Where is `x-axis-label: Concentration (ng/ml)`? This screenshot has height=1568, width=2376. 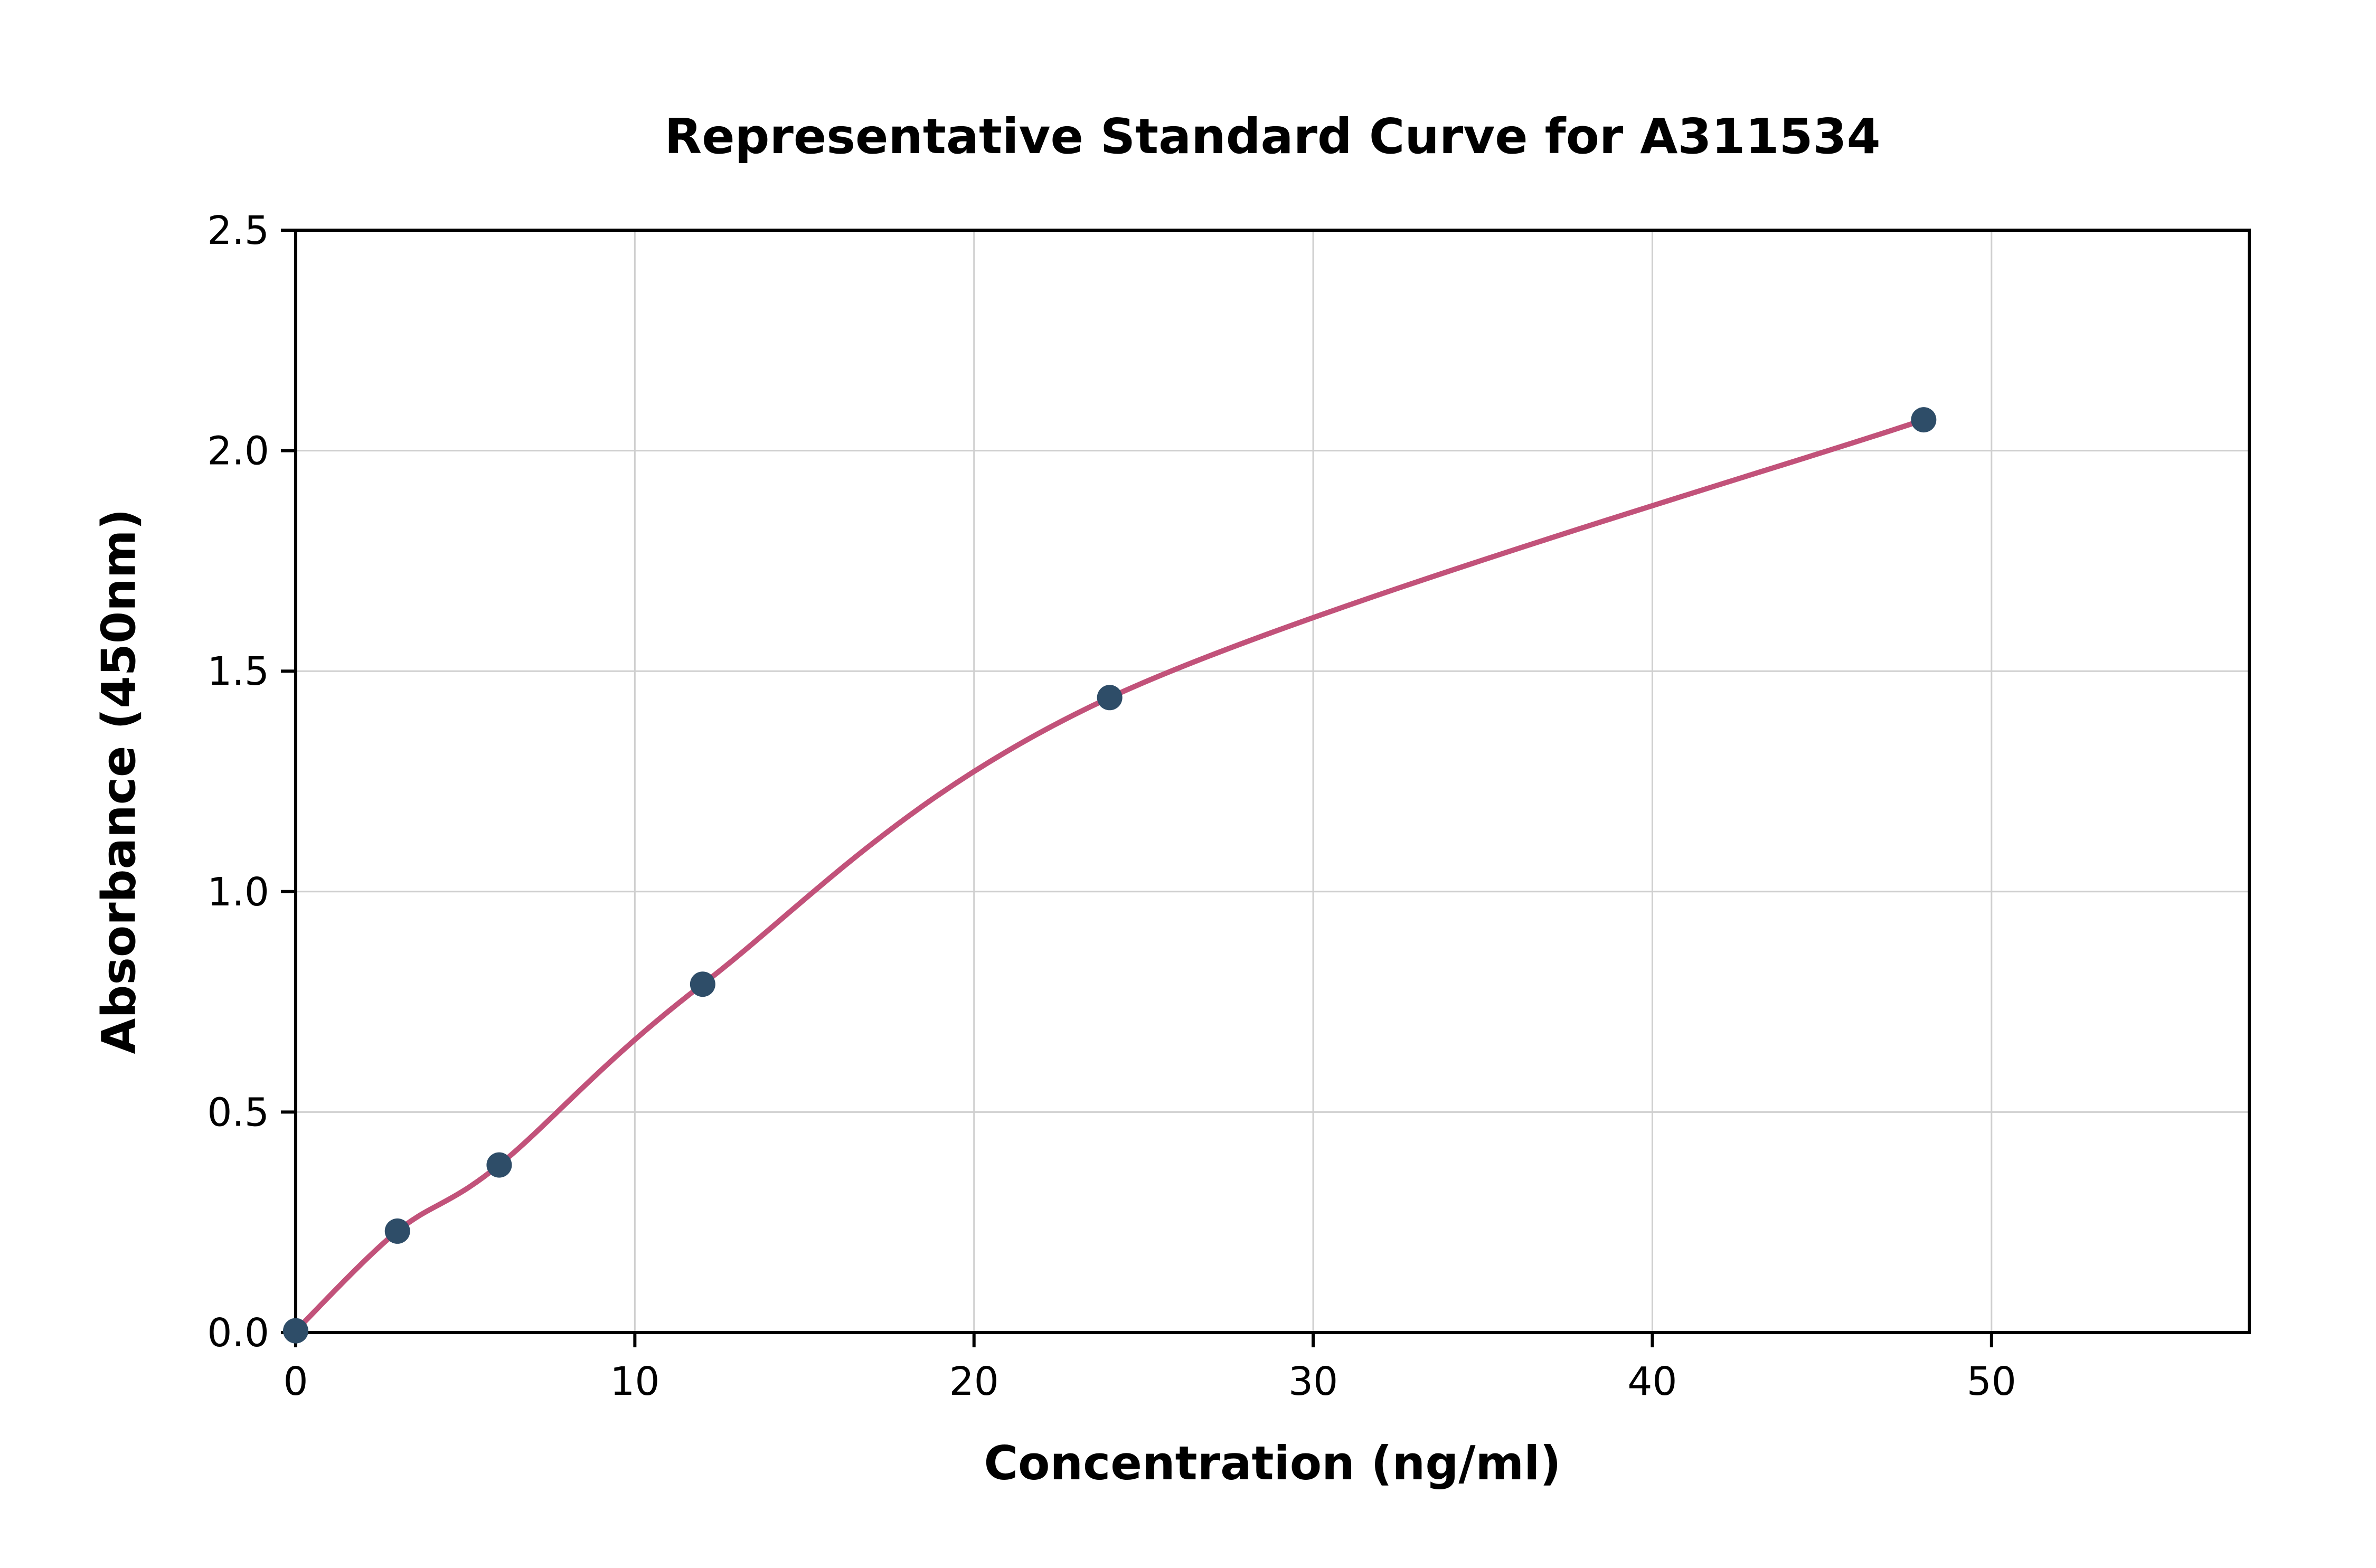
x-axis-label: Concentration (ng/ml) is located at coordinates (1273, 1463).